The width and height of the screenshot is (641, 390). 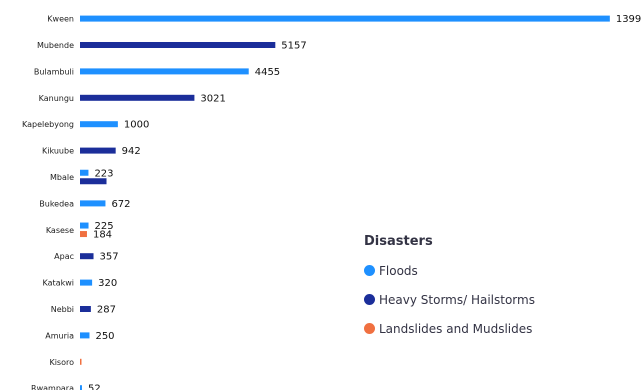 What do you see at coordinates (102, 235) in the screenshot?
I see `value-label-kasese-landslides-and-mudslides: 184` at bounding box center [102, 235].